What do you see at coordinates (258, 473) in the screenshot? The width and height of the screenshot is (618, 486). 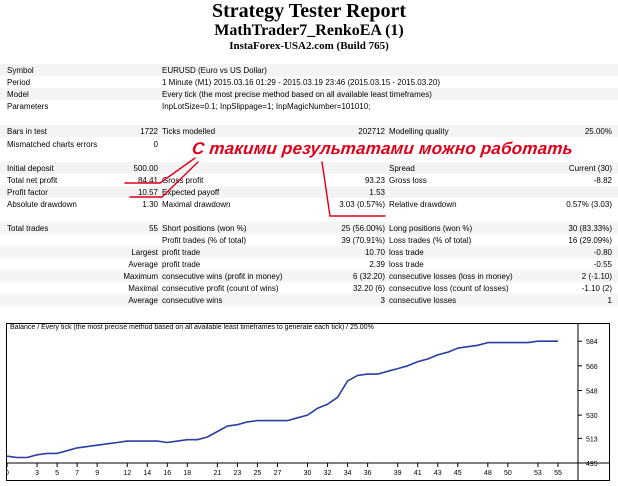 I see `x-tick-label-11: 25` at bounding box center [258, 473].